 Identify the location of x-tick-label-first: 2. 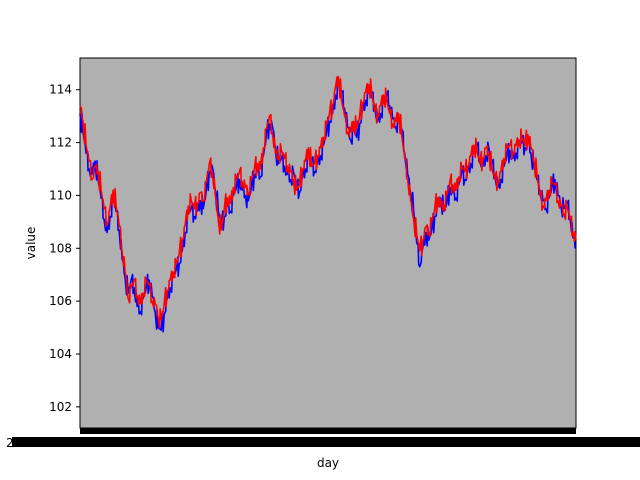
(10, 443).